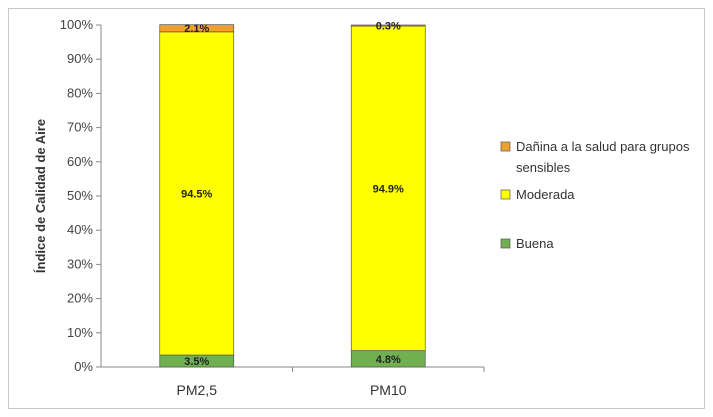 This screenshot has height=417, width=713. Describe the element at coordinates (80, 58) in the screenshot. I see `y-tick-label: 90%` at that location.